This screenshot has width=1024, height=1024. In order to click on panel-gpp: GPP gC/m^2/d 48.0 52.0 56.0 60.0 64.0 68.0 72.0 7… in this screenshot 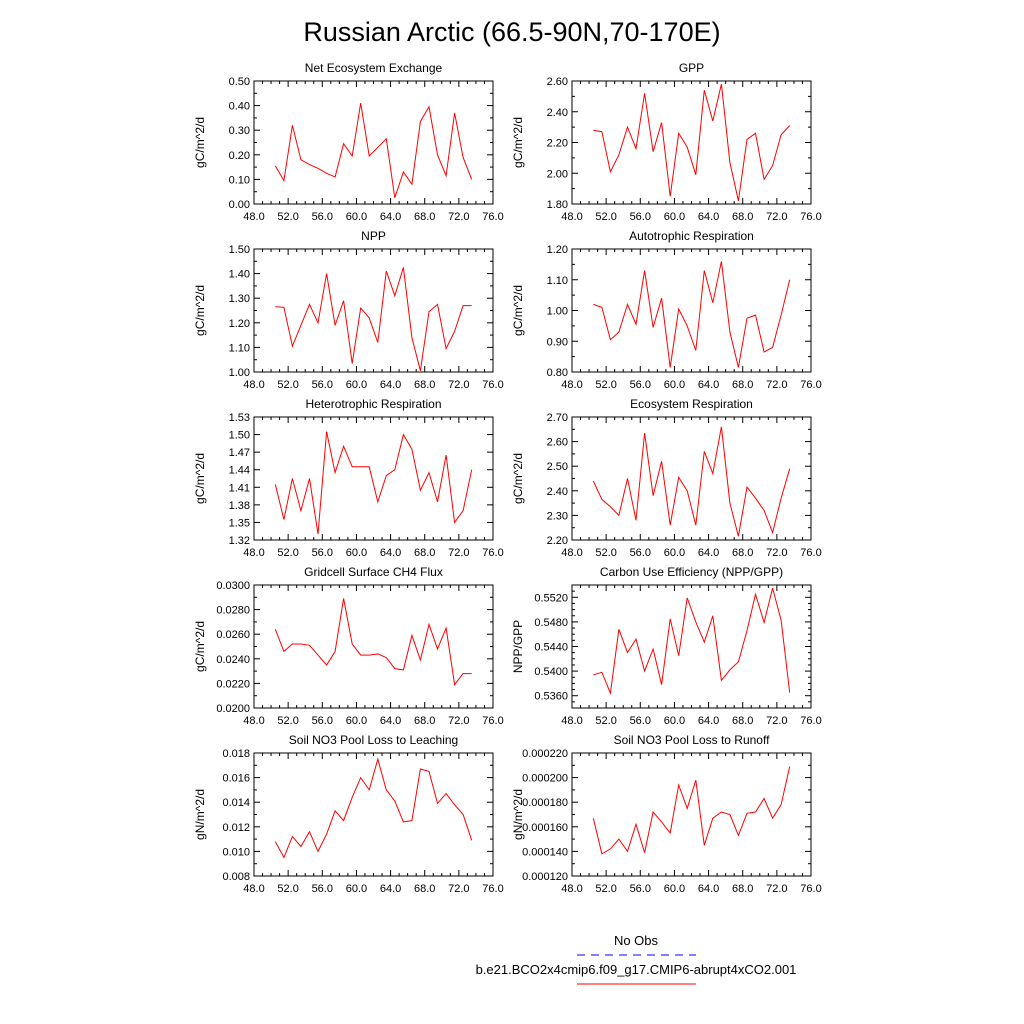, I will do `click(666, 142)`.